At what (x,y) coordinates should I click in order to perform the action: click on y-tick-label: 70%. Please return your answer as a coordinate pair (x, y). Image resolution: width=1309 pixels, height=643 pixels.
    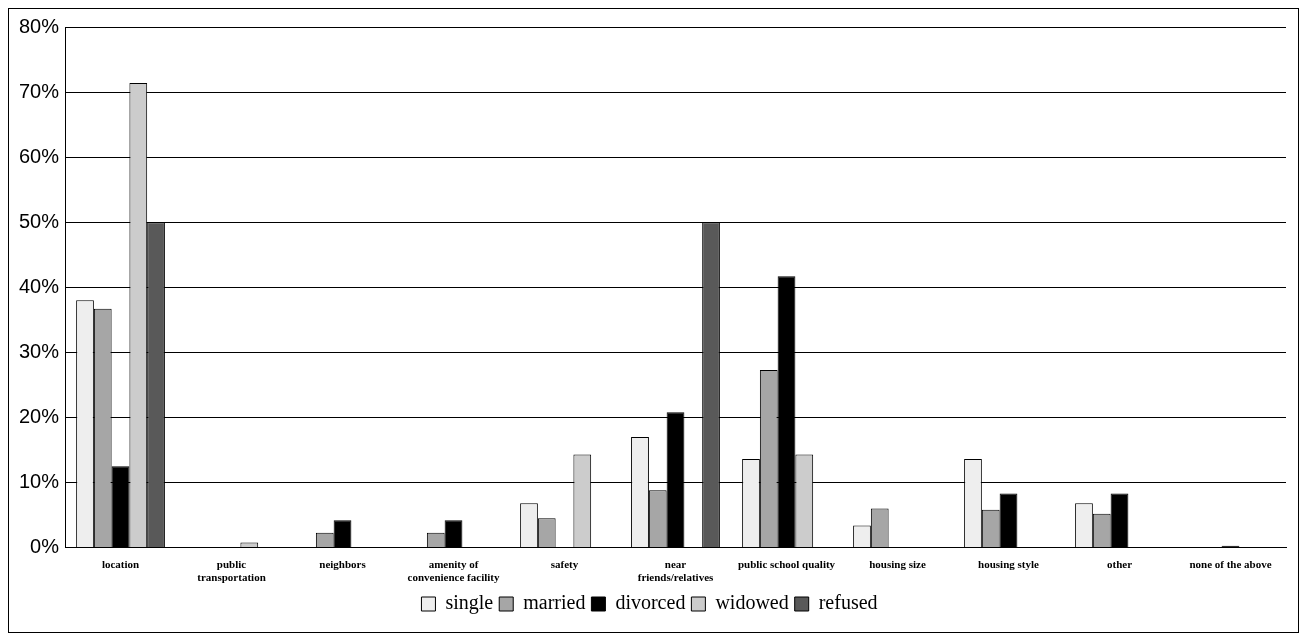
    Looking at the image, I should click on (39, 90).